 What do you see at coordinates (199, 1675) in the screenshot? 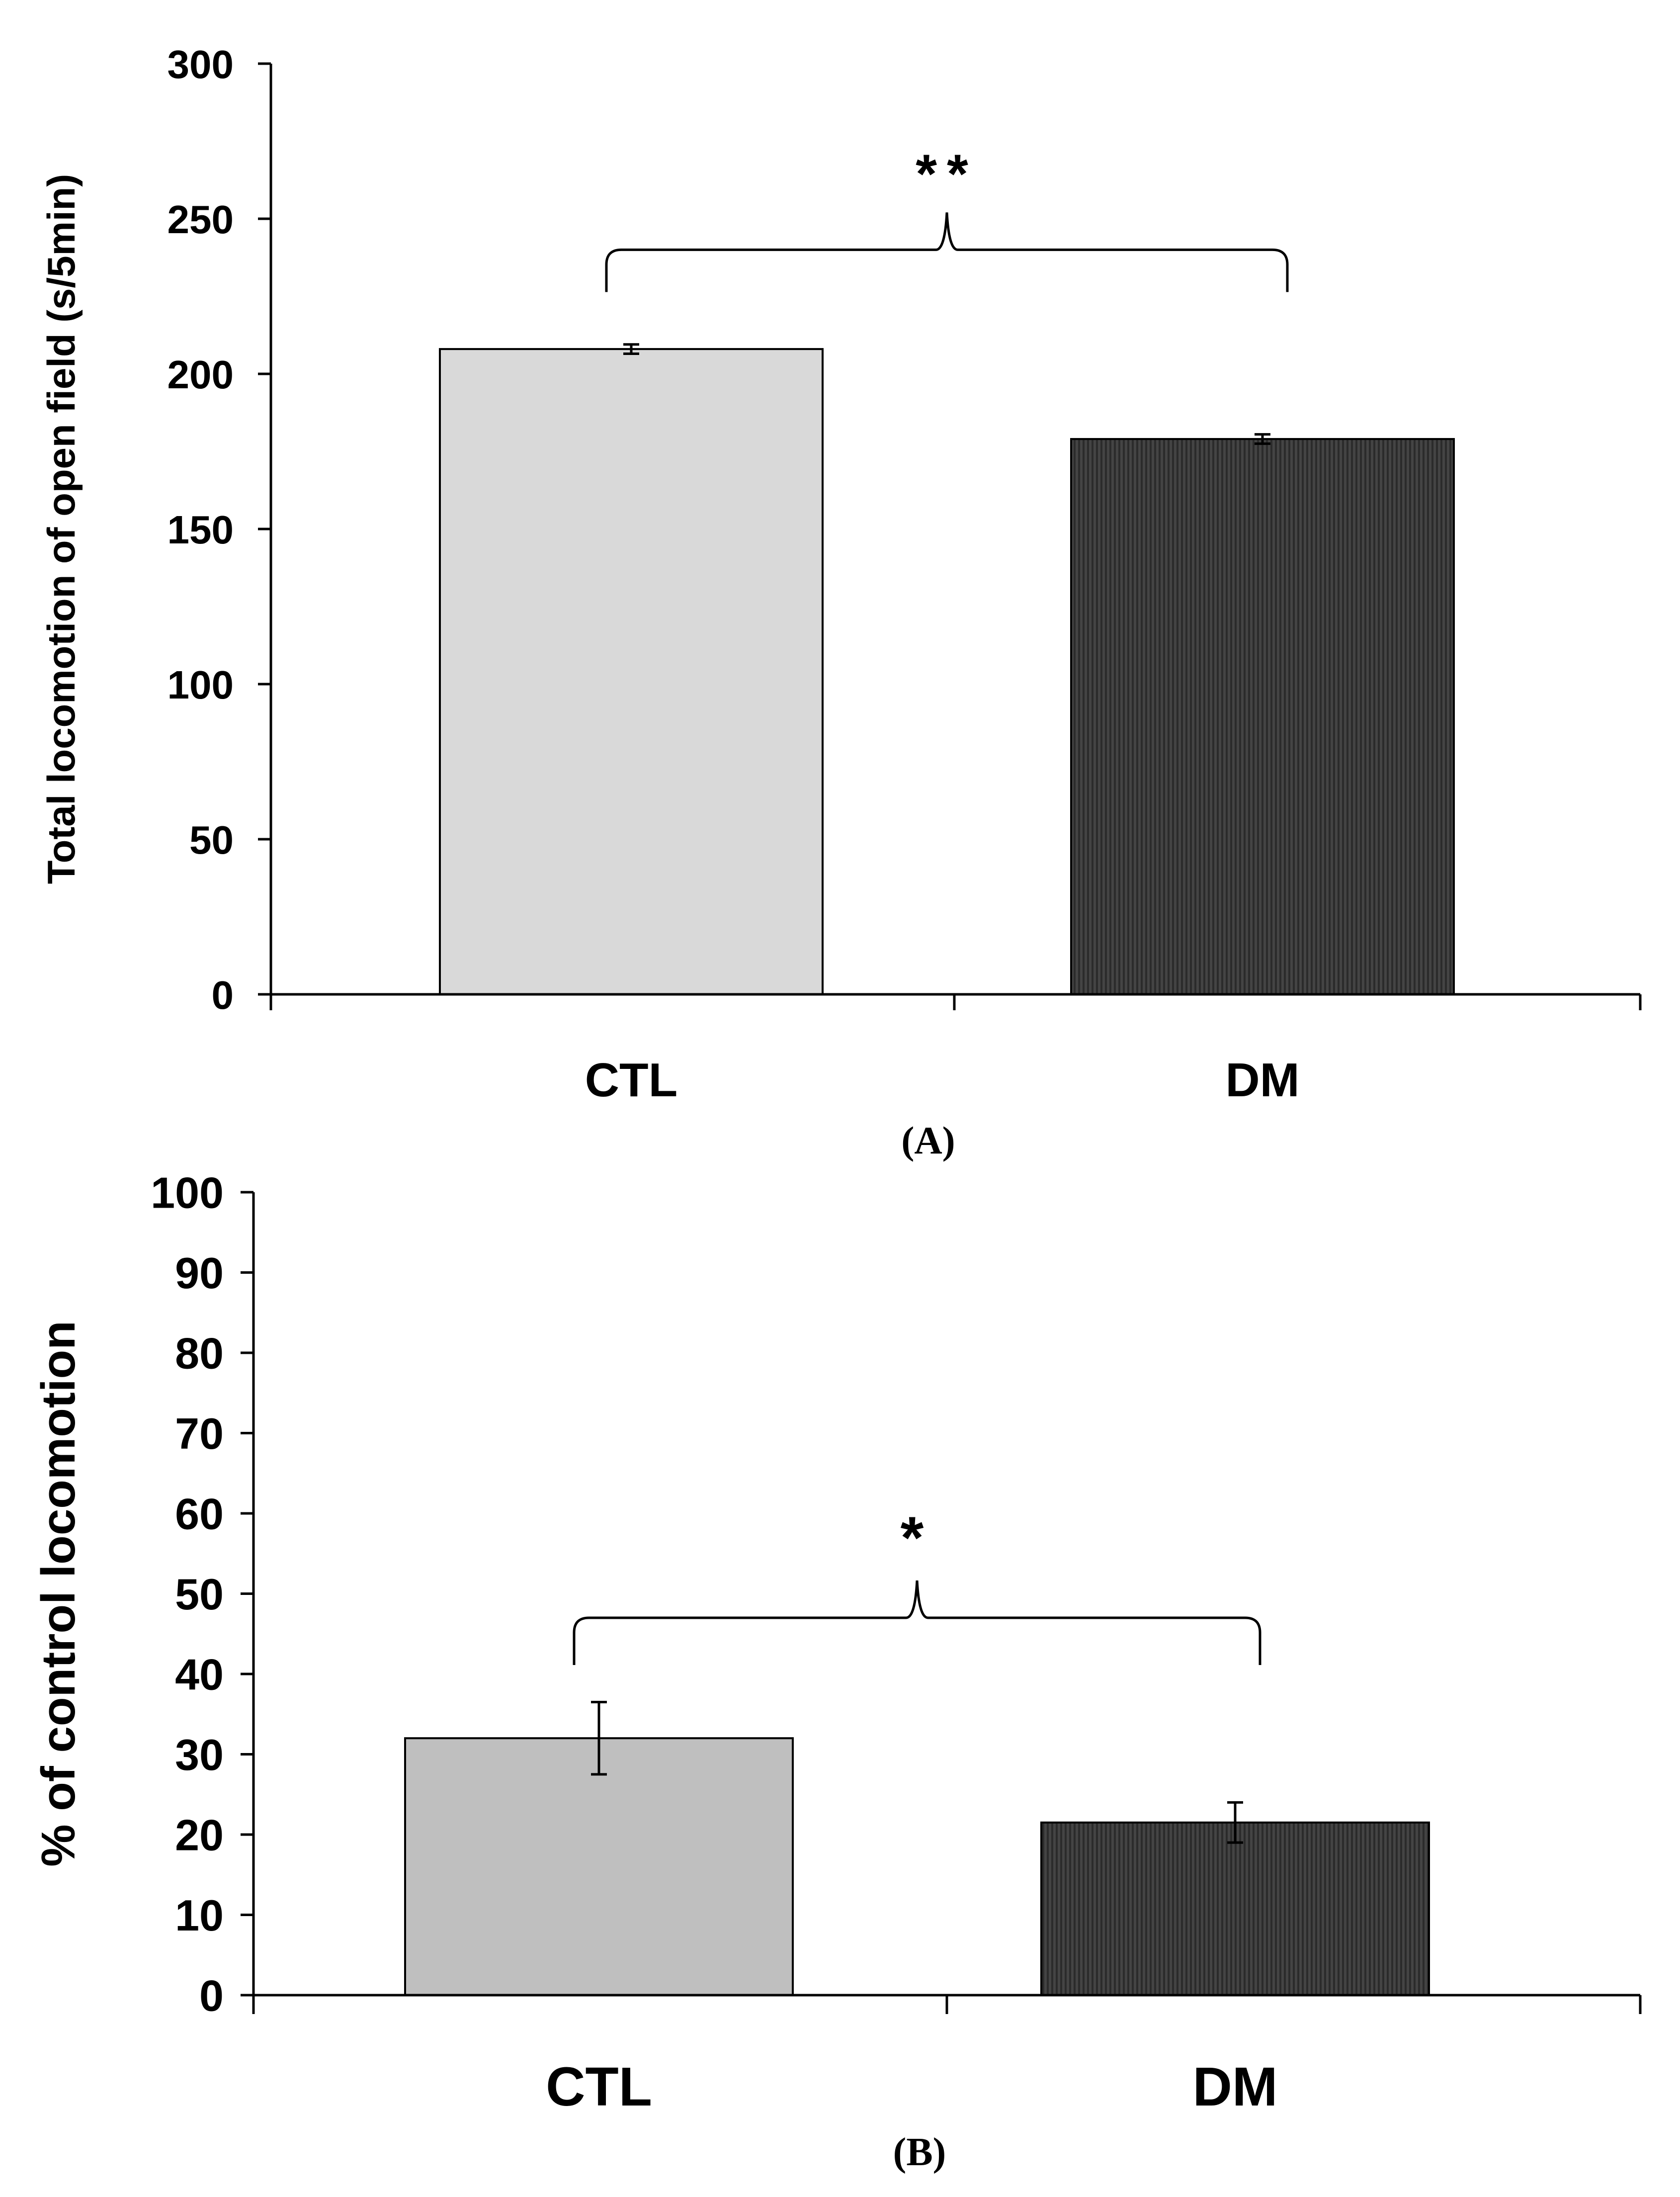
I see `y-tick-label: 40` at bounding box center [199, 1675].